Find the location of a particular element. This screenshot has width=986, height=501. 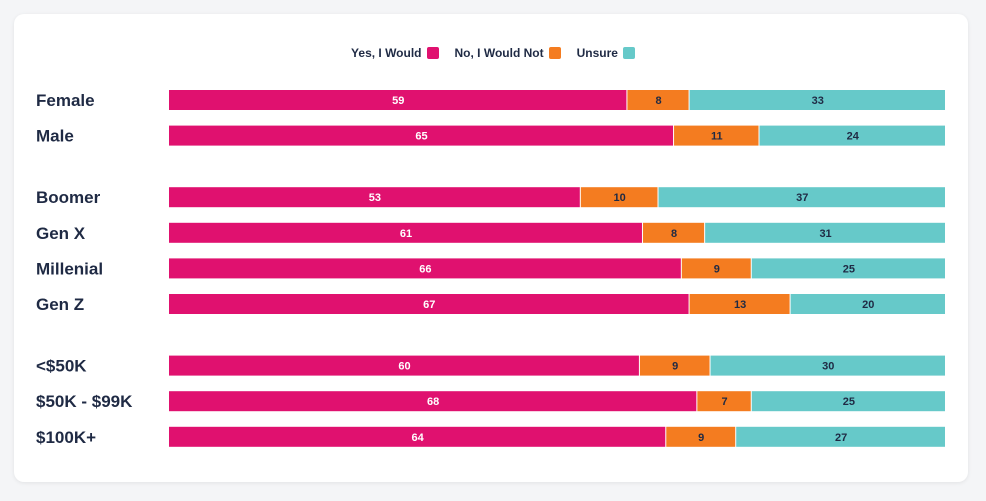

bar-gen-x-unsure is located at coordinates (825, 232).